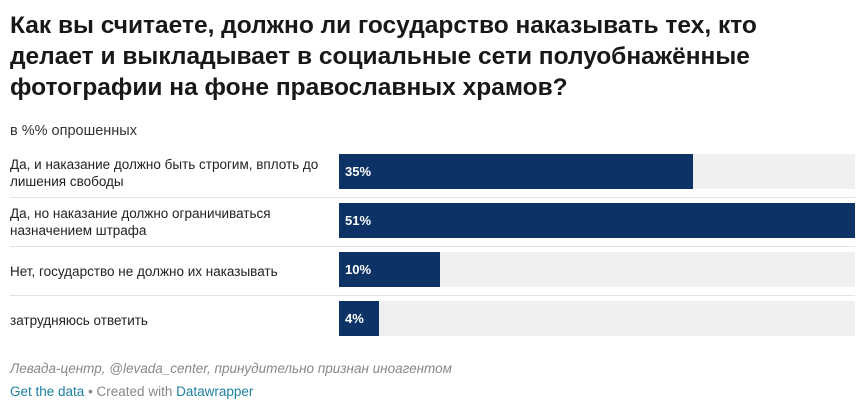 This screenshot has height=408, width=865. I want to click on chart-subtitle: в %% опрошенных, so click(73, 131).